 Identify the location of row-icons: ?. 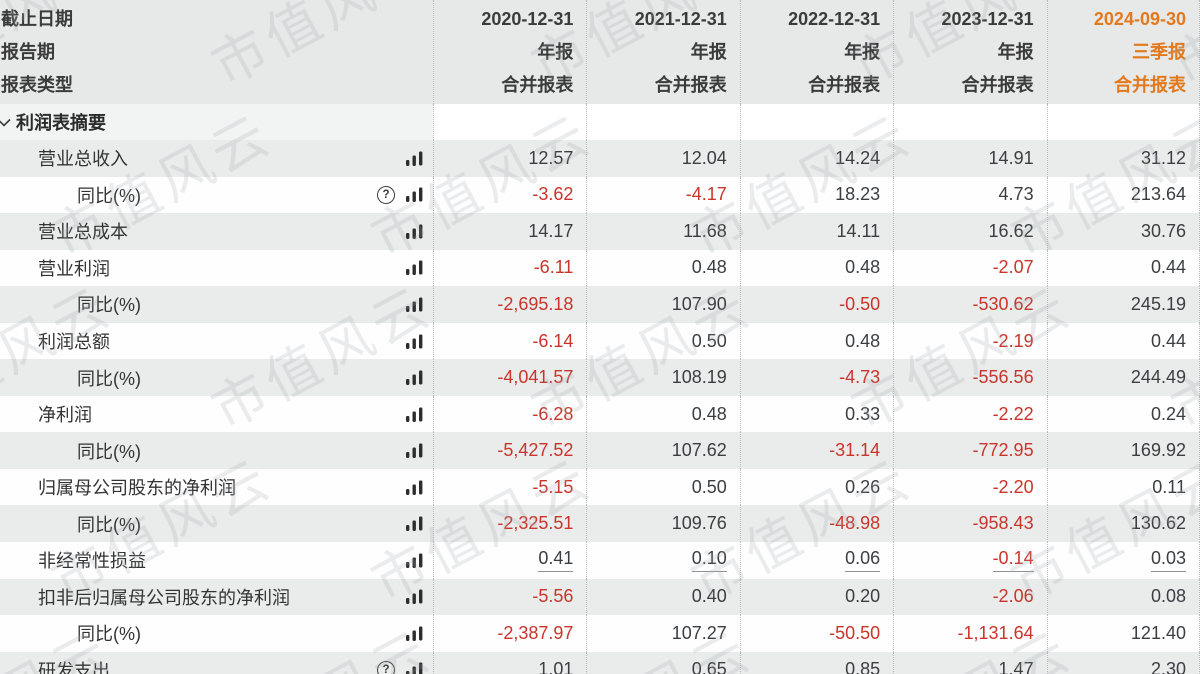
(400, 195).